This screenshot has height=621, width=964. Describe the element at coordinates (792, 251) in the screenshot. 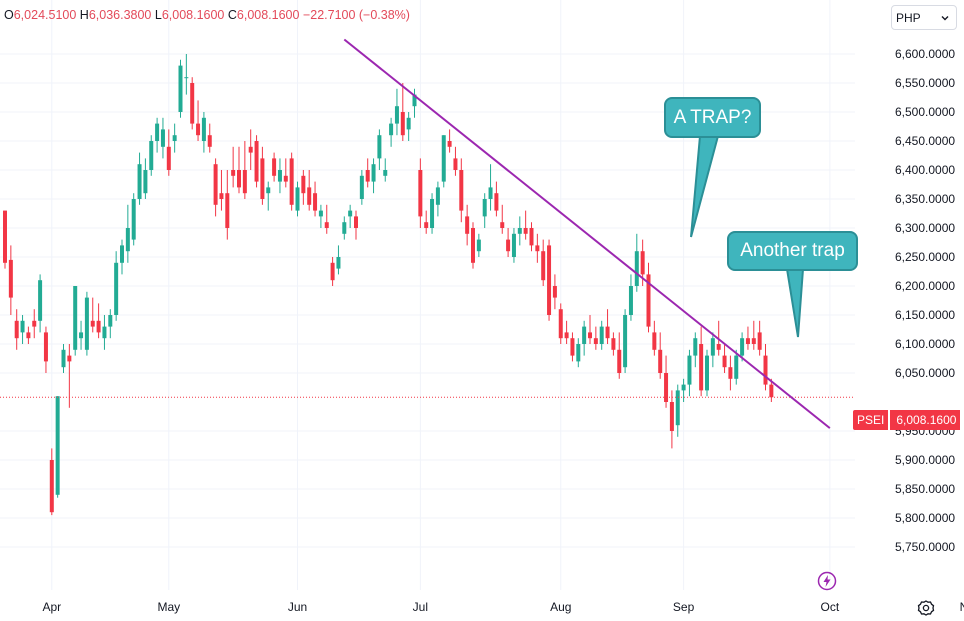

I see `callout-another-trap: Another trap` at that location.